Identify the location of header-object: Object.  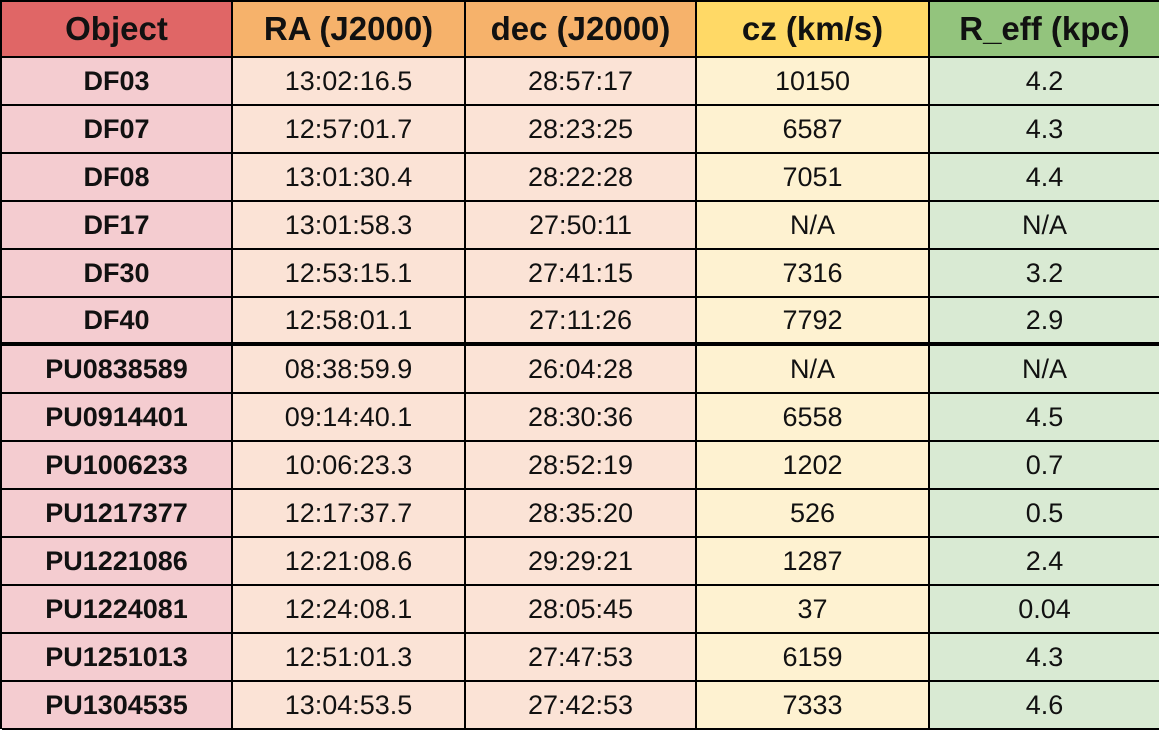
(117, 30).